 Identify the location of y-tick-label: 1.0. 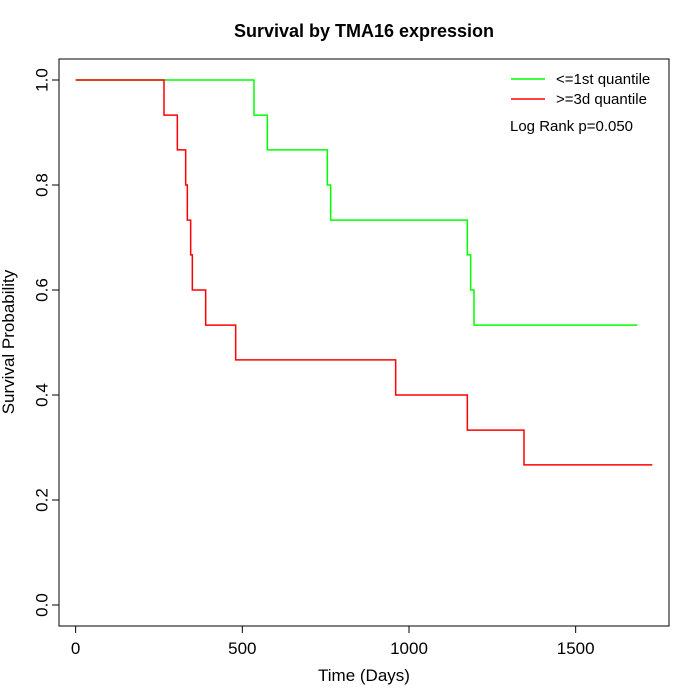
(41, 80).